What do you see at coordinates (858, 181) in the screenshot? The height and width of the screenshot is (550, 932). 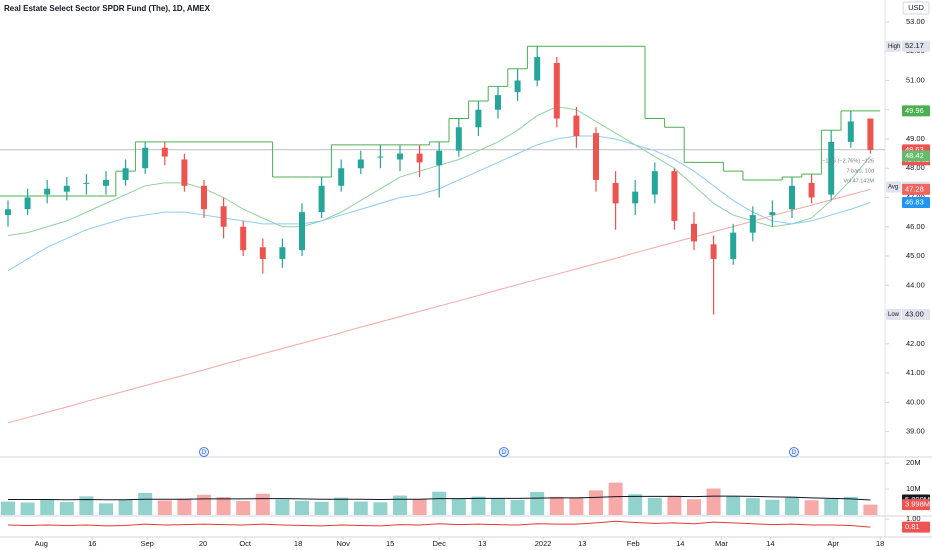 I see `annotation: Vol 47.142M` at bounding box center [858, 181].